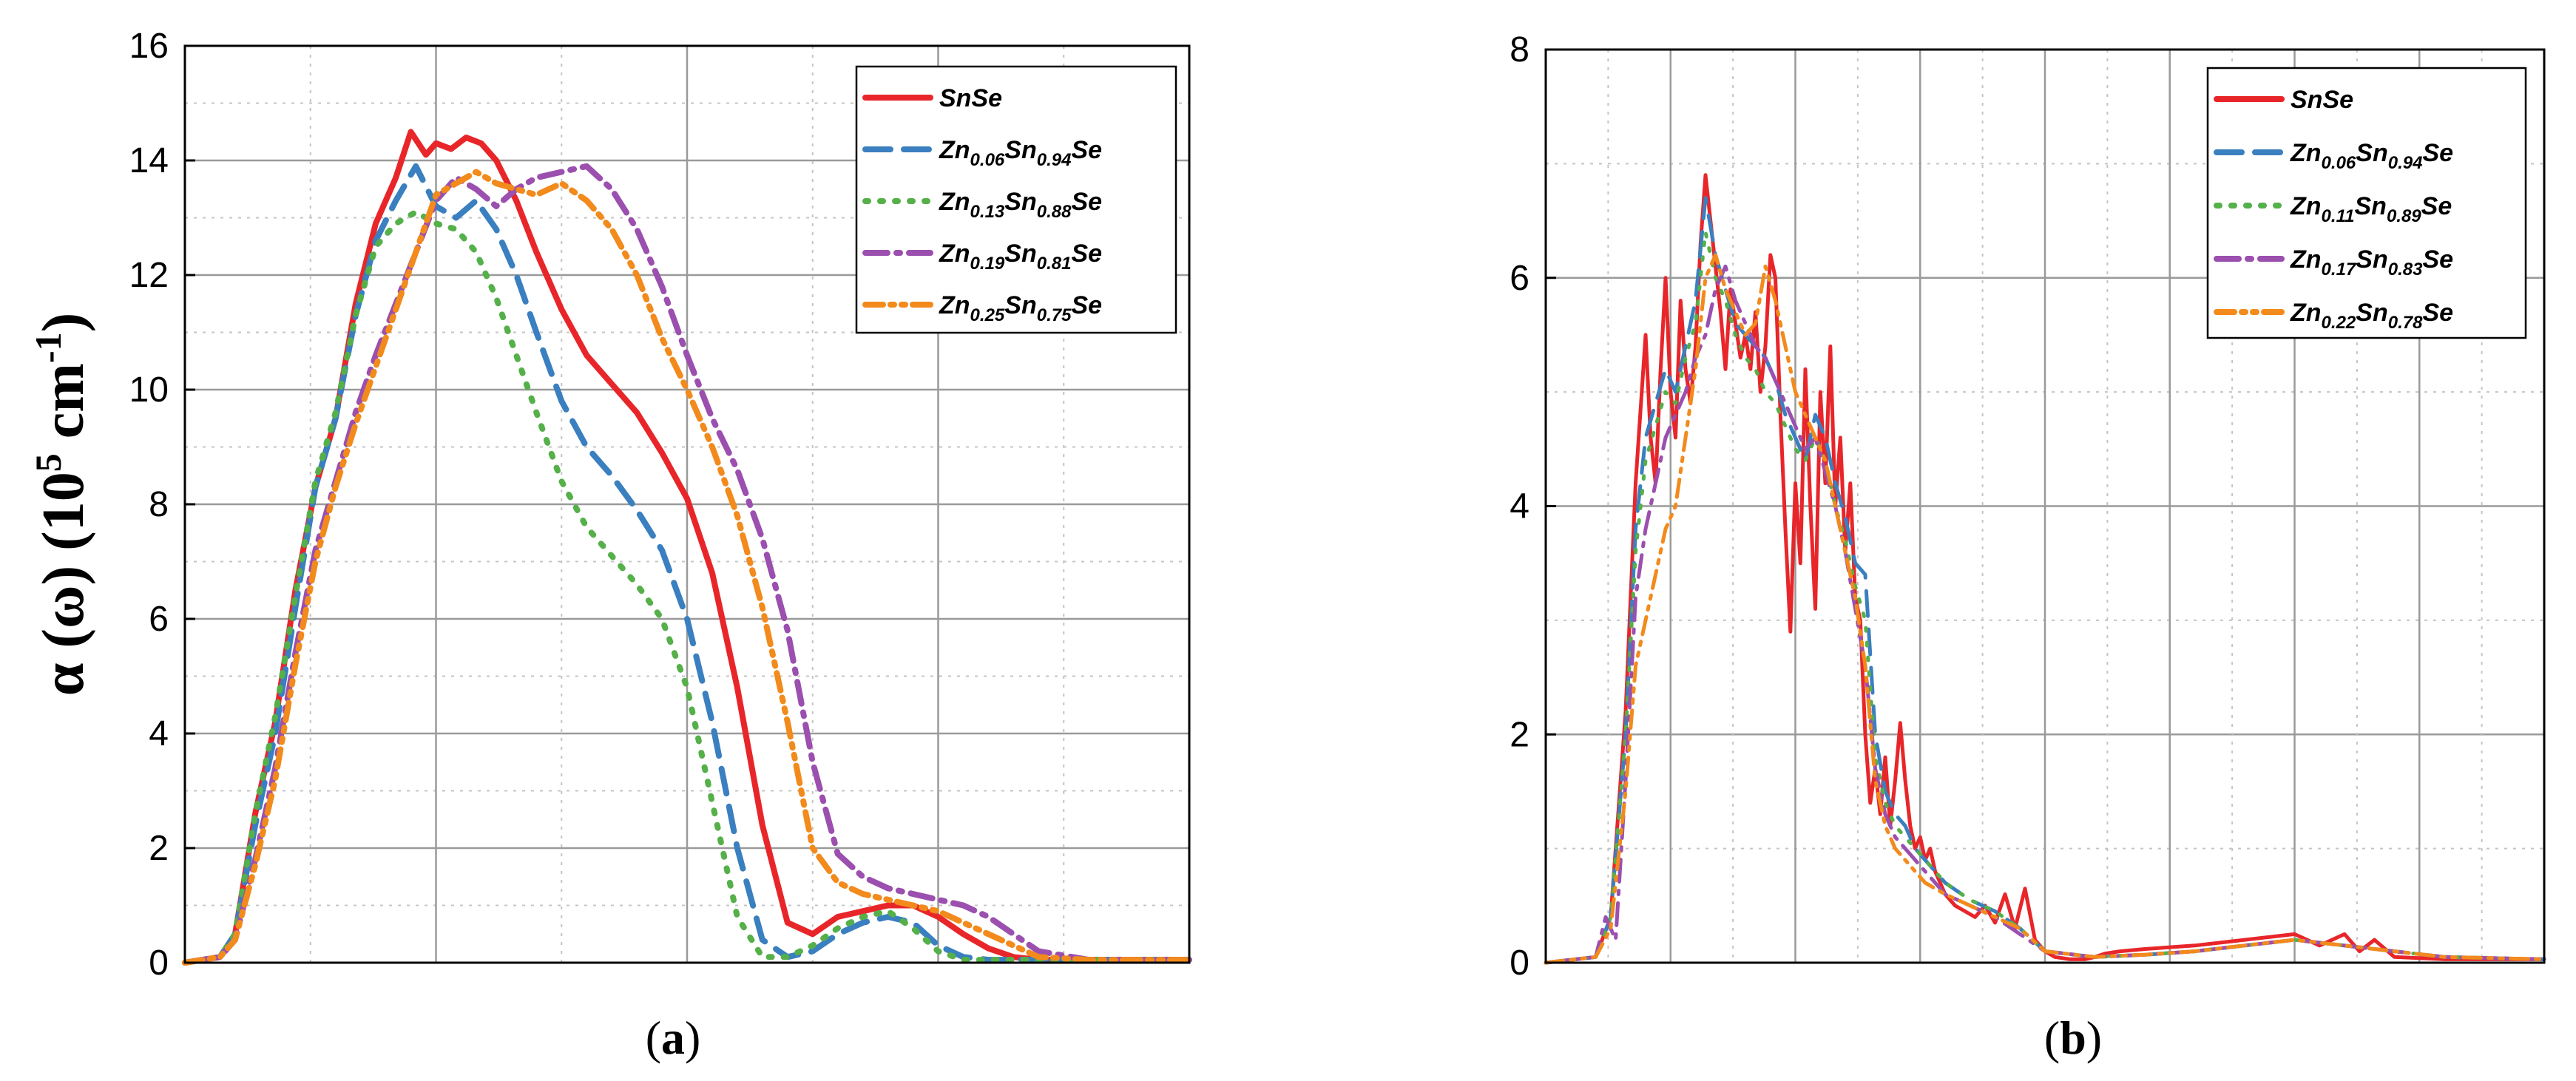 The height and width of the screenshot is (1081, 2576). I want to click on legend-label: Zn0.22Sn0.78Se, so click(2371, 316).